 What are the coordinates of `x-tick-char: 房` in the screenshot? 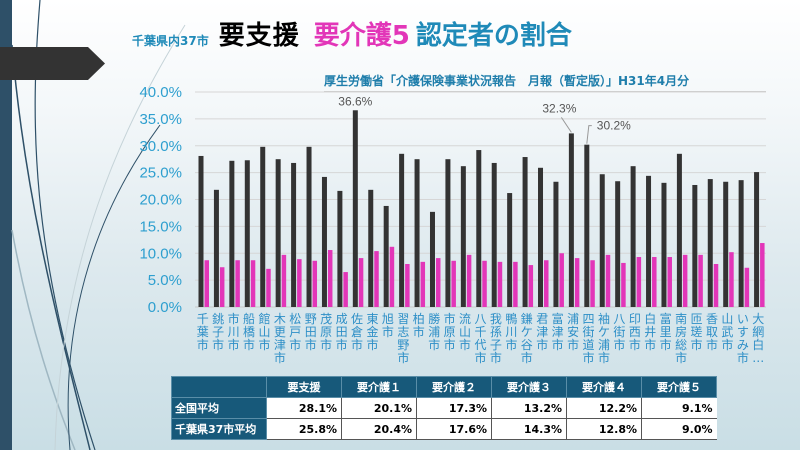 It's located at (681, 331).